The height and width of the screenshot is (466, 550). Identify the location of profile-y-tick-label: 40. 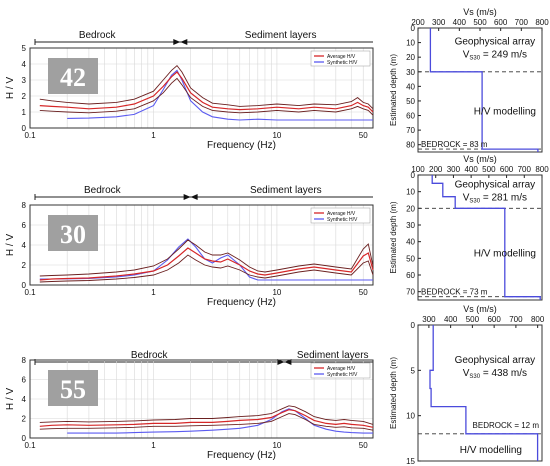
(410, 86).